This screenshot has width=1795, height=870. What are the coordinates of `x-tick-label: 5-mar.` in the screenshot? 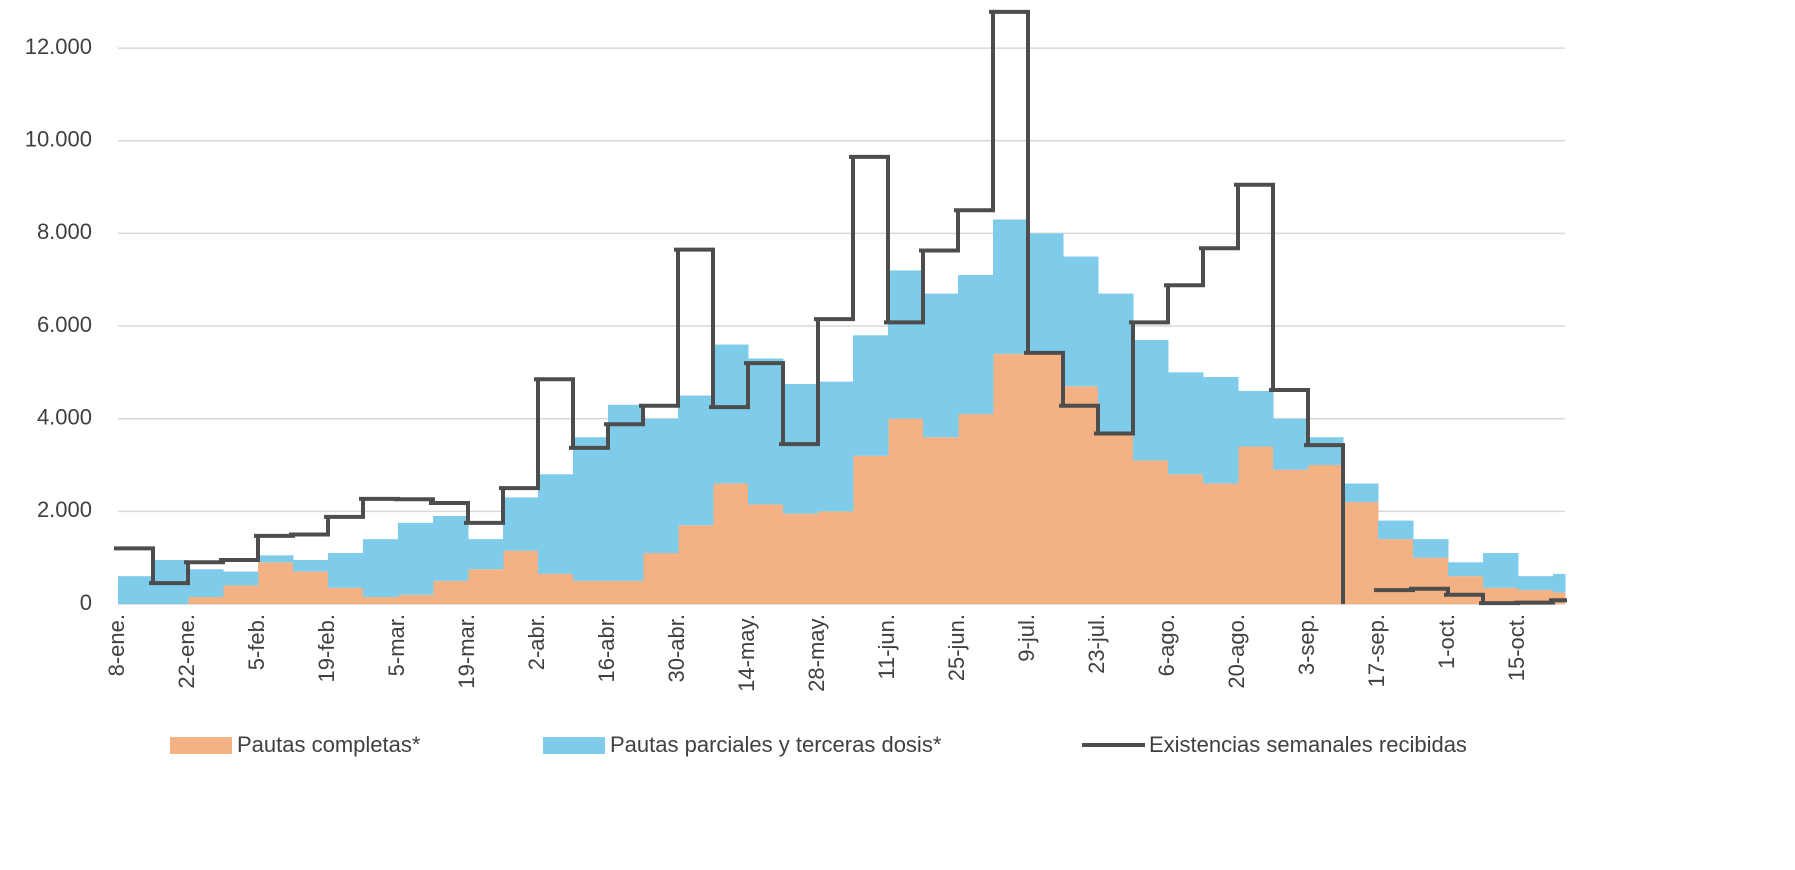 It's located at (396, 645).